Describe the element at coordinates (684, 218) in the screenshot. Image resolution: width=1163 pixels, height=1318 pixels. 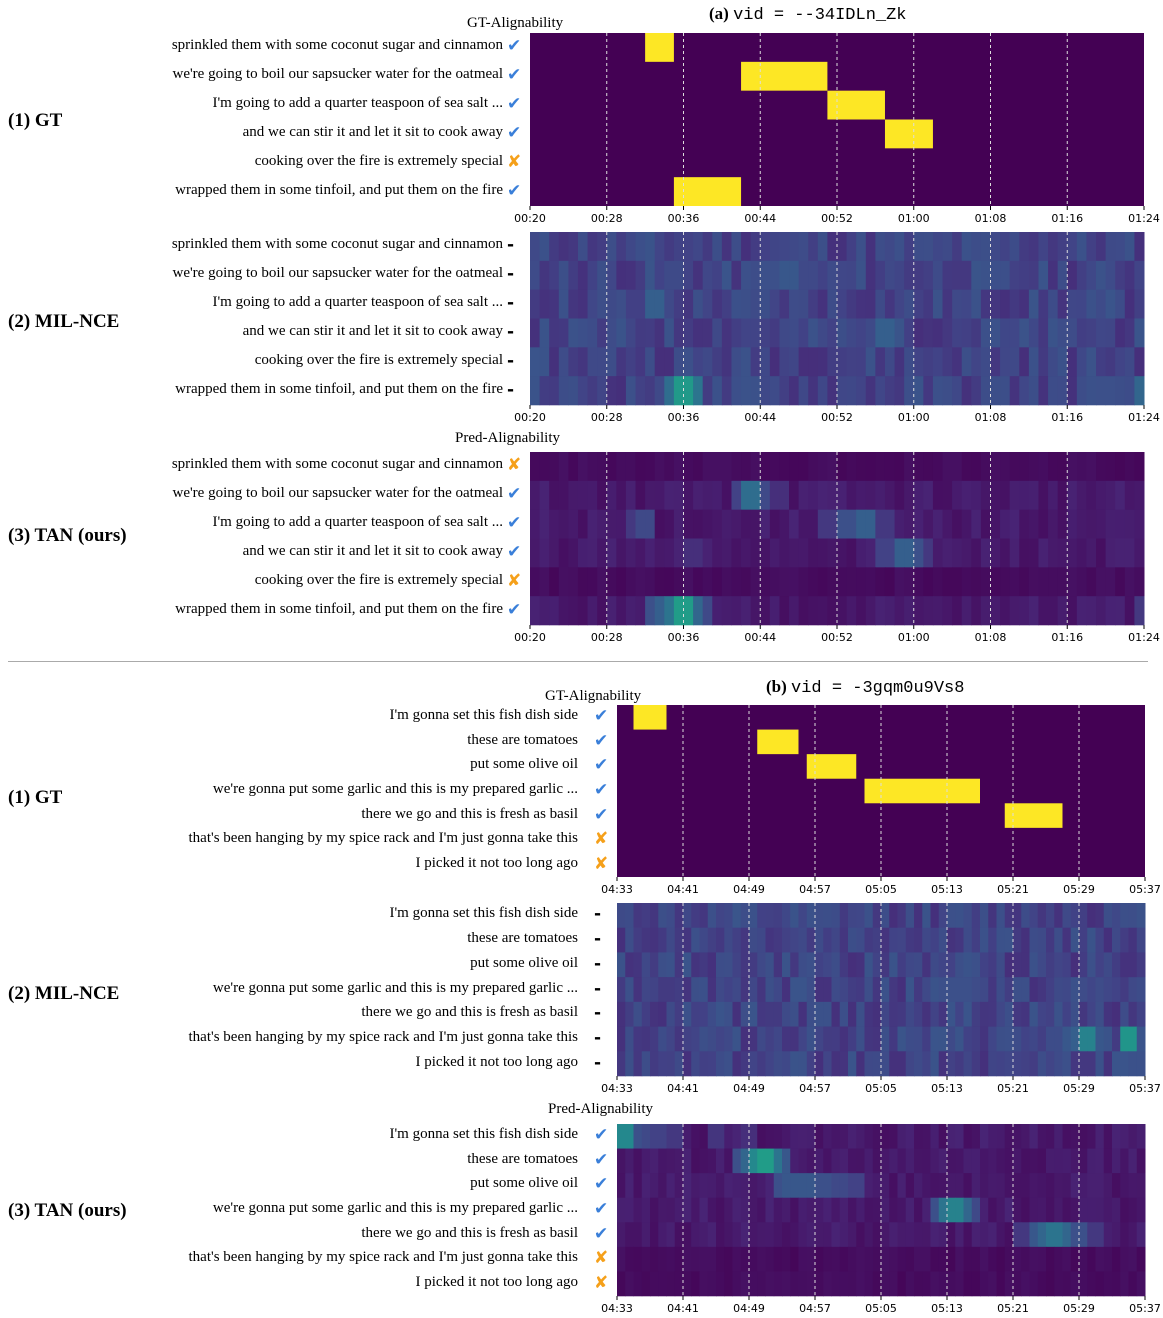
I see `x-tick-label: 00:36` at that location.